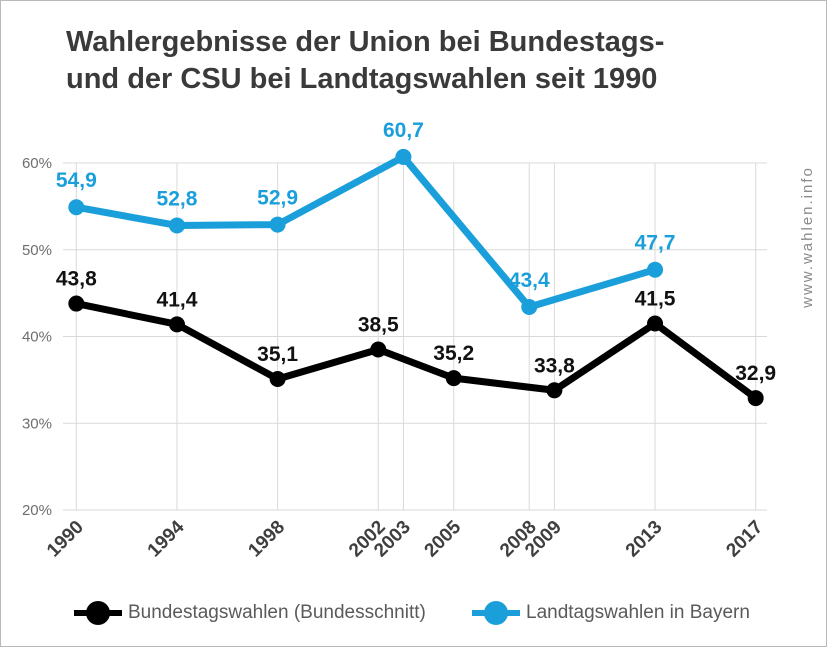  I want to click on y-axis-tick-labels: 20% 30% 40% 50% 60%, so click(37, 337).